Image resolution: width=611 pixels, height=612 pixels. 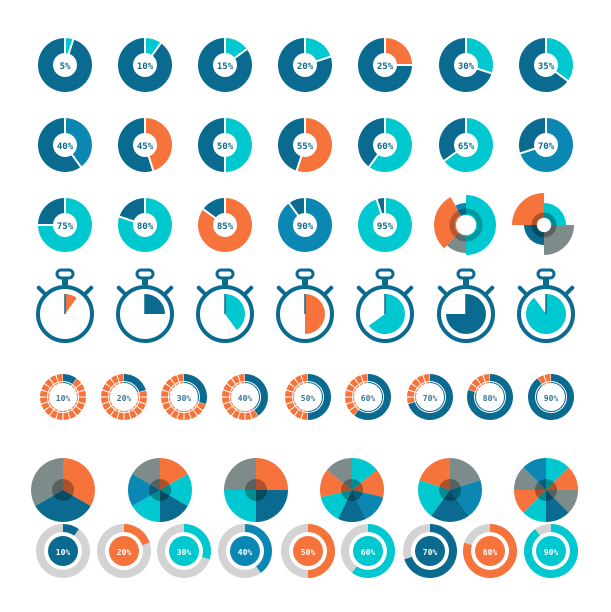 I want to click on donut-chart-30: 30%, so click(x=465, y=65).